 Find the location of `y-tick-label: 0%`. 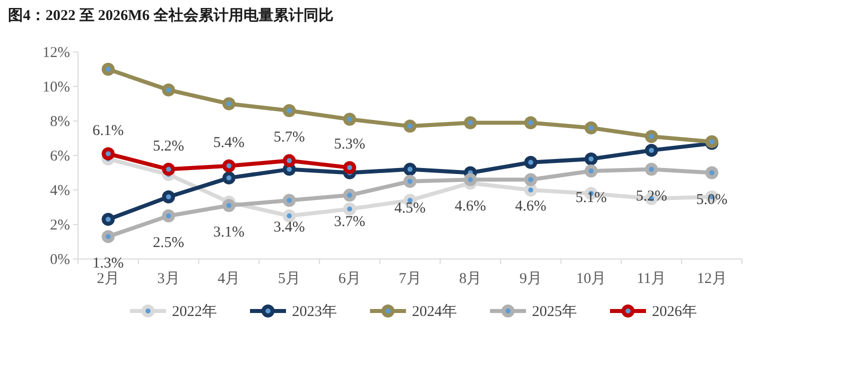

y-tick-label: 0% is located at coordinates (60, 260).